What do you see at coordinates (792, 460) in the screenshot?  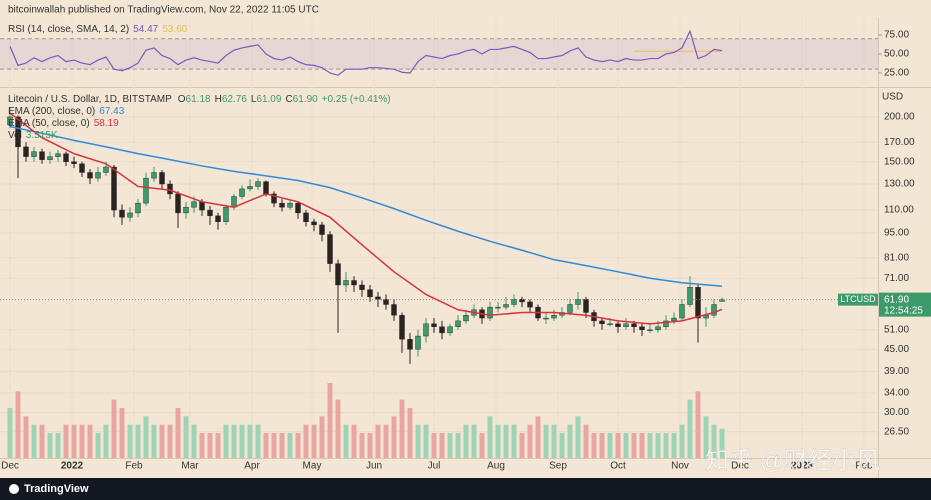 I see `watermark: 知乎 @财经小风` at bounding box center [792, 460].